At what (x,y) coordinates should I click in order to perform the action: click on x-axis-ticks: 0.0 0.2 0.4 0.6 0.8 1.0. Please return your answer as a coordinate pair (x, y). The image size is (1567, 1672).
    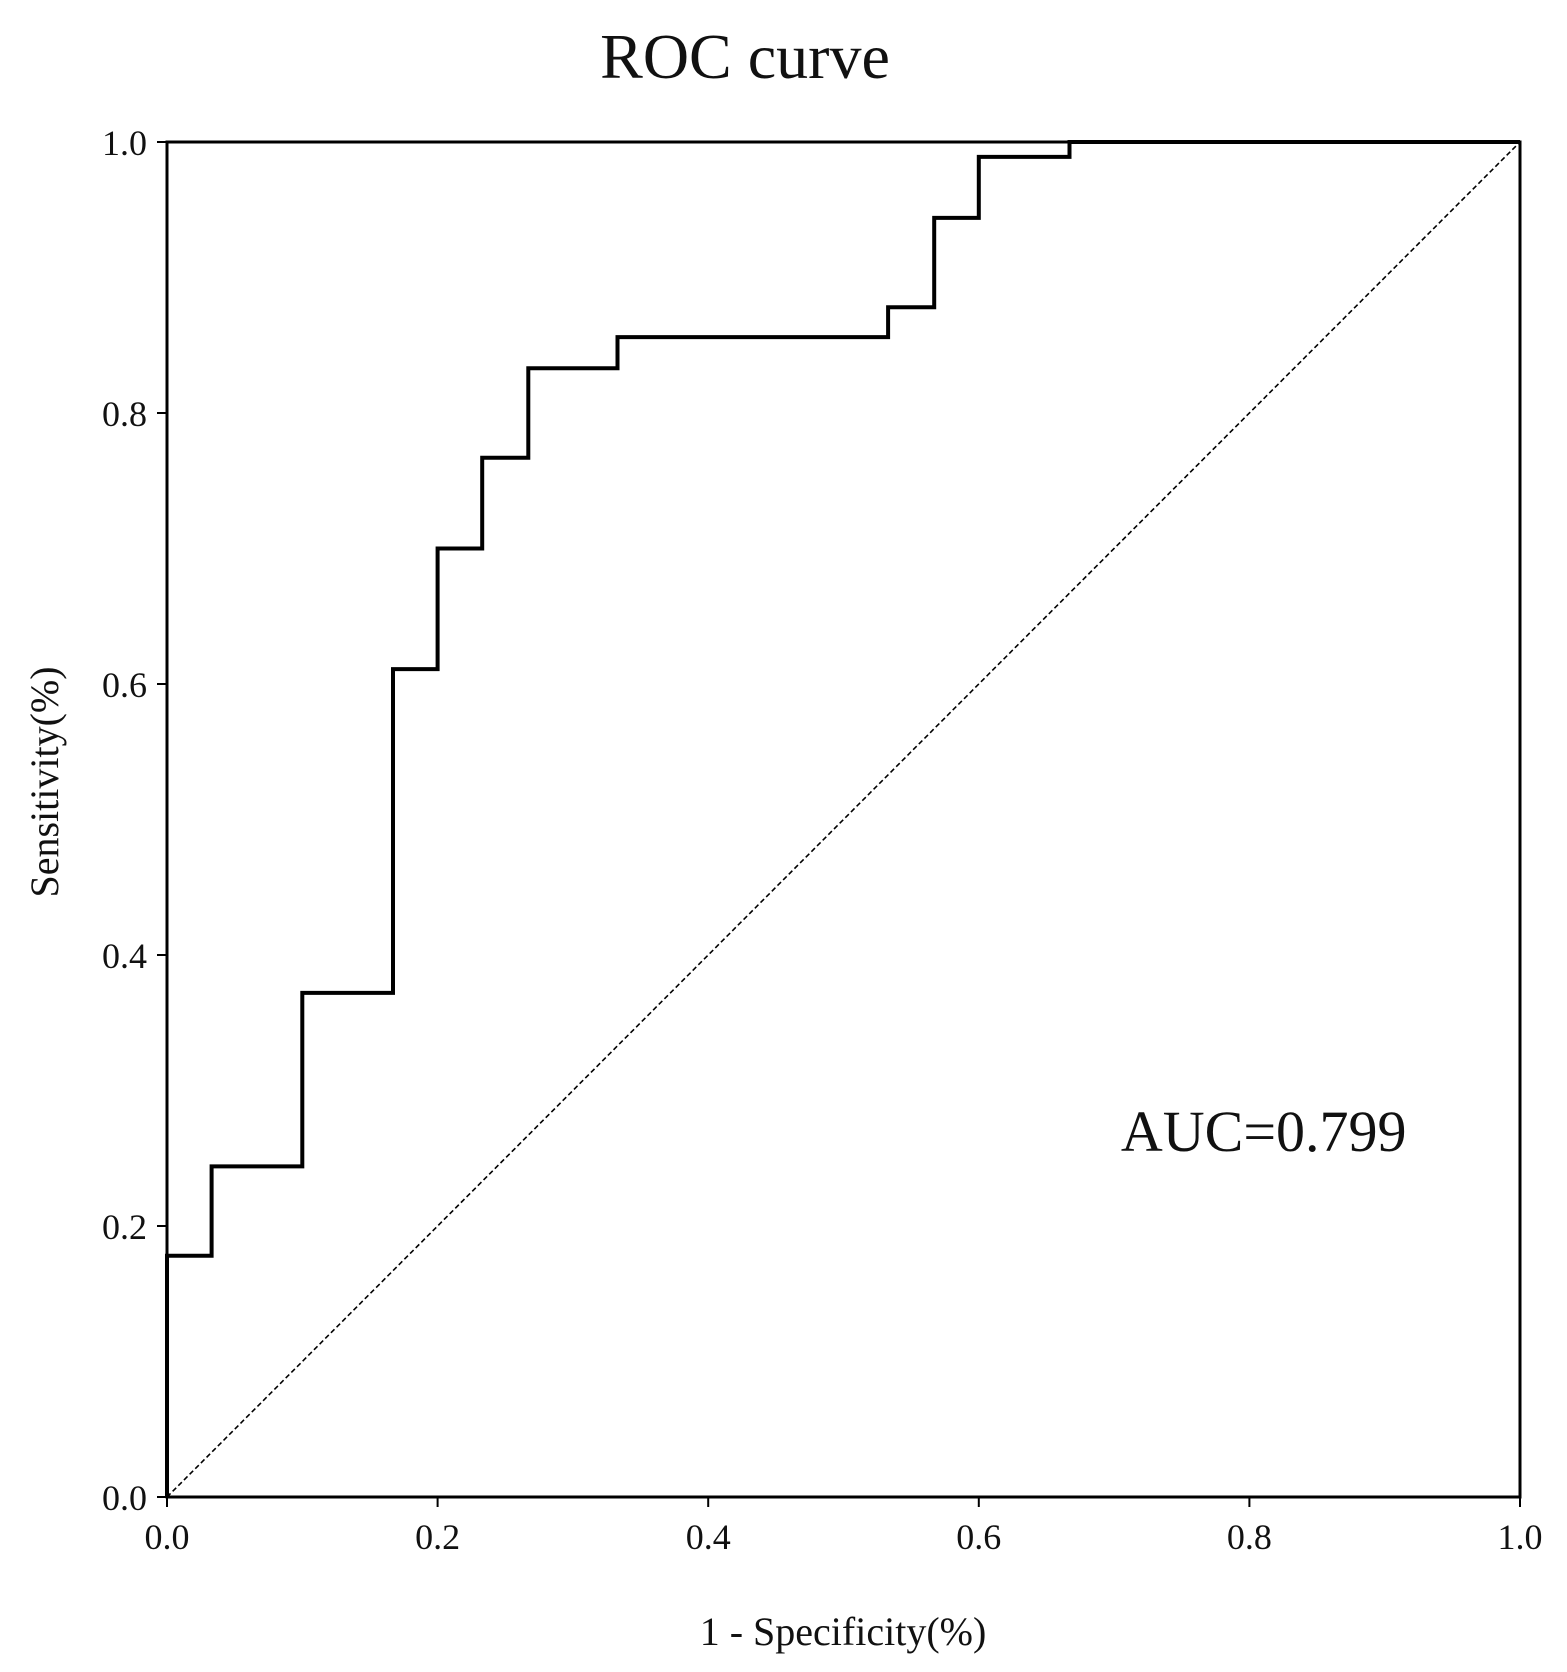
    Looking at the image, I should click on (844, 1527).